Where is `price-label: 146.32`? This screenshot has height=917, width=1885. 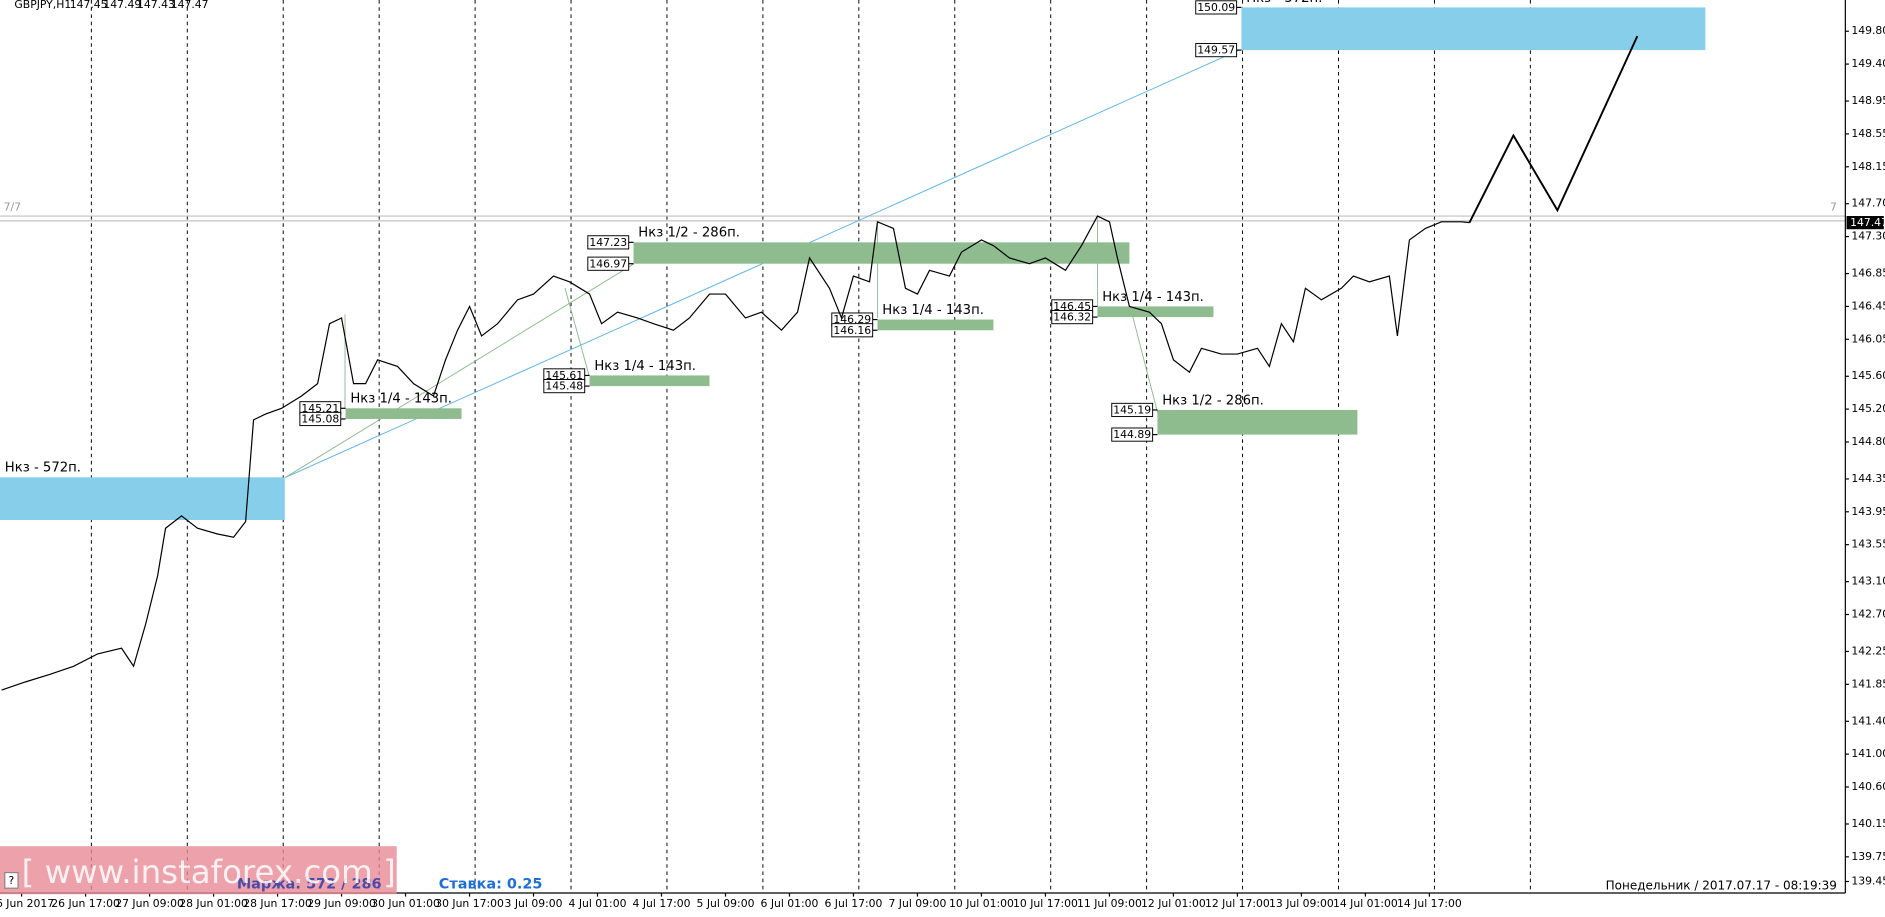 price-label: 146.32 is located at coordinates (1072, 317).